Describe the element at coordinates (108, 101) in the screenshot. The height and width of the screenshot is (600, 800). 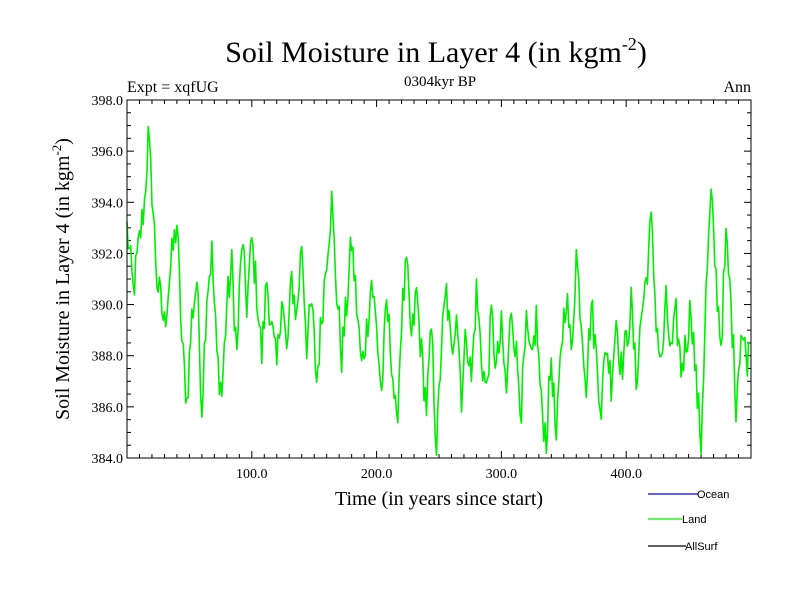
I see `y-tick-label: 398.0` at that location.